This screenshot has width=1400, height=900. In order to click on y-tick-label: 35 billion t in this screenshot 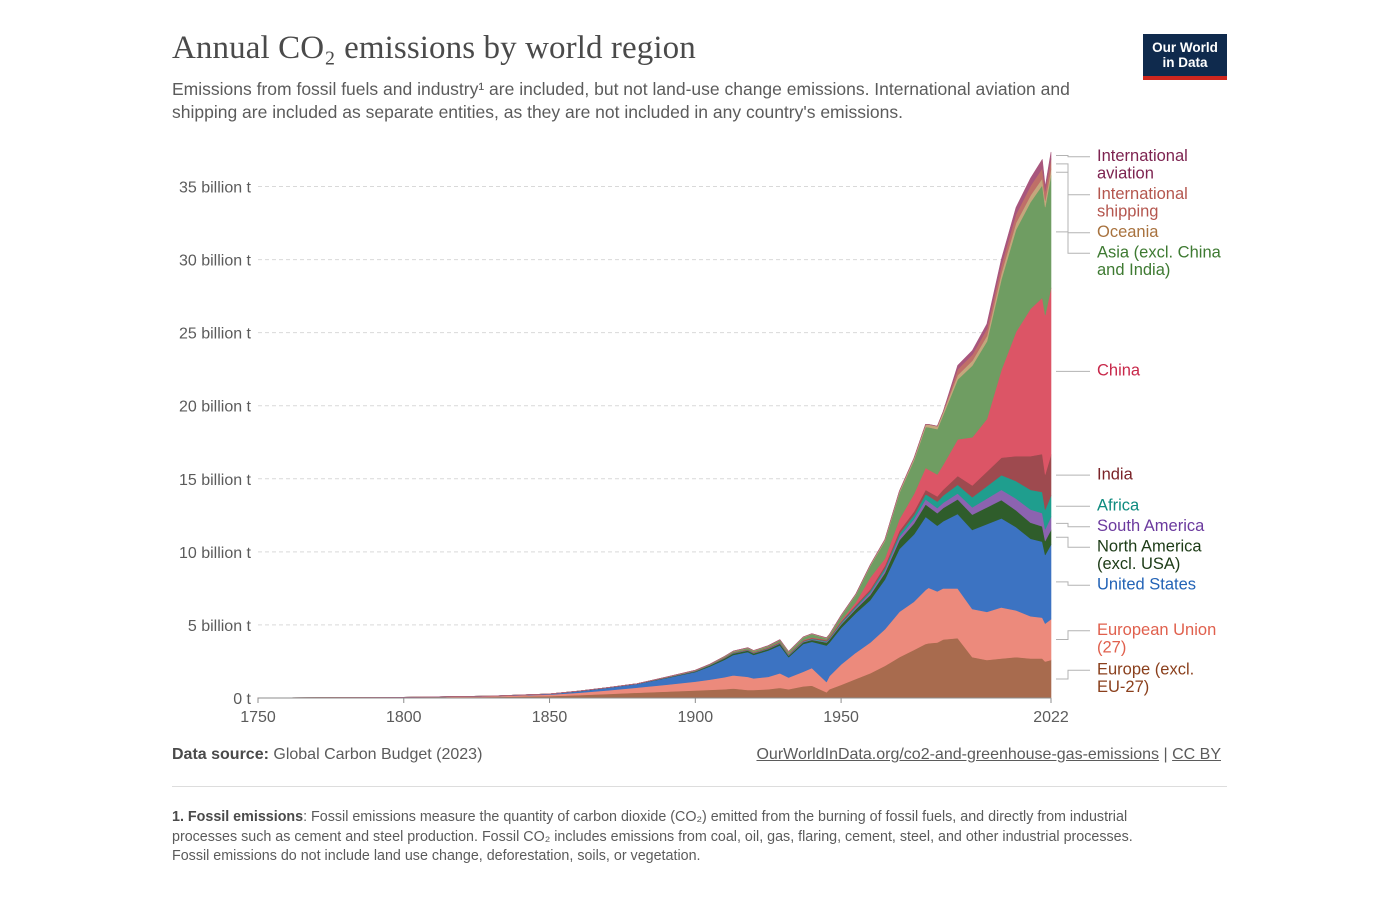, I will do `click(215, 188)`.